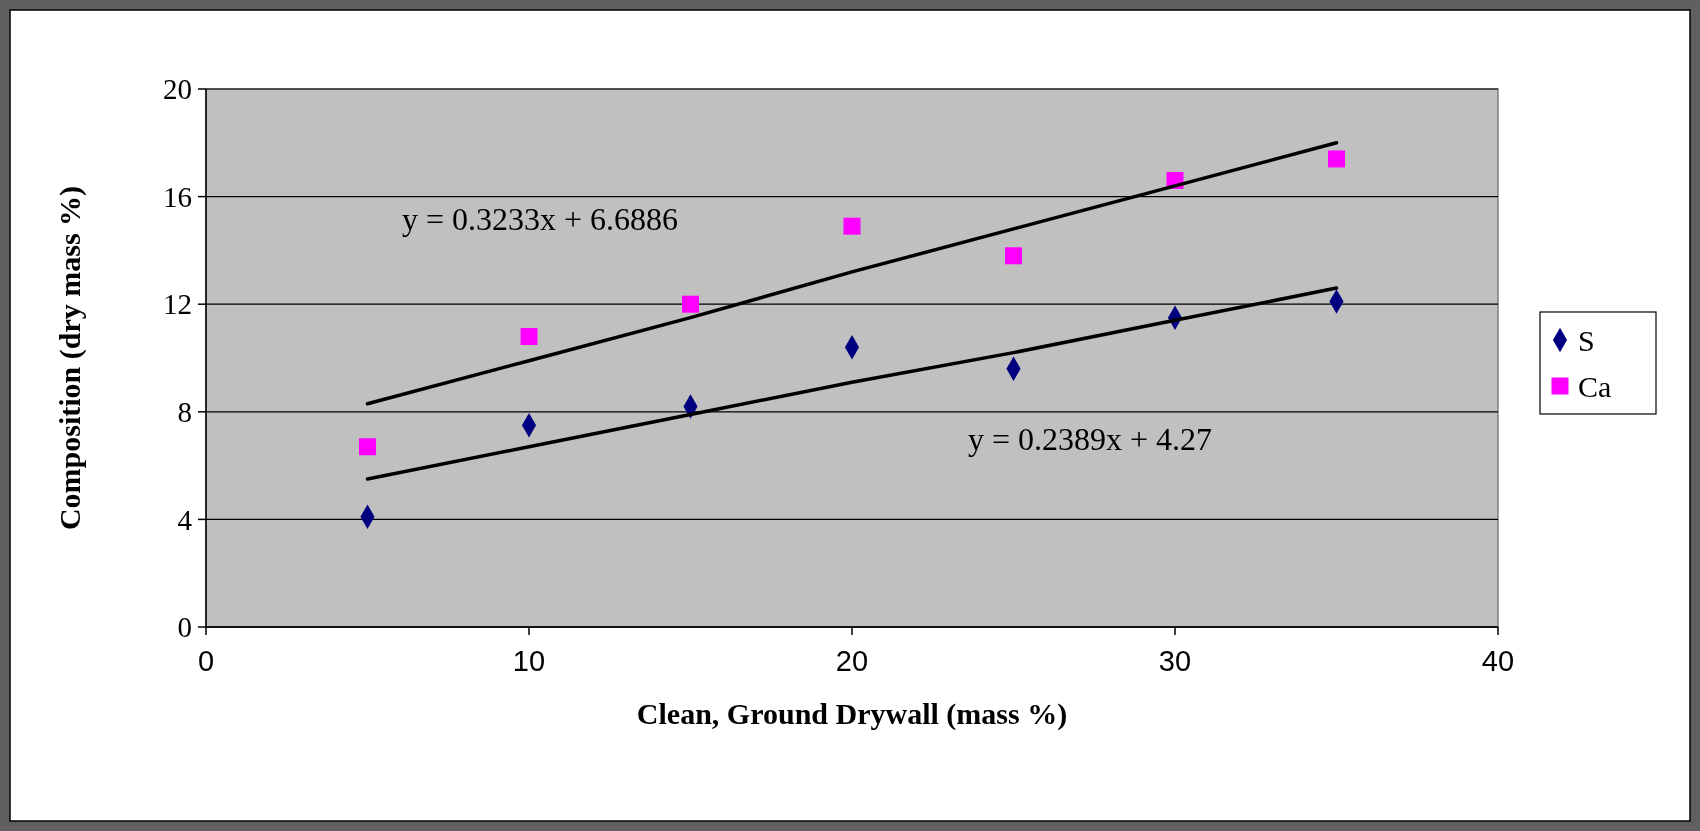 Image resolution: width=1700 pixels, height=831 pixels. What do you see at coordinates (1498, 661) in the screenshot?
I see `x-tick-label: 40` at bounding box center [1498, 661].